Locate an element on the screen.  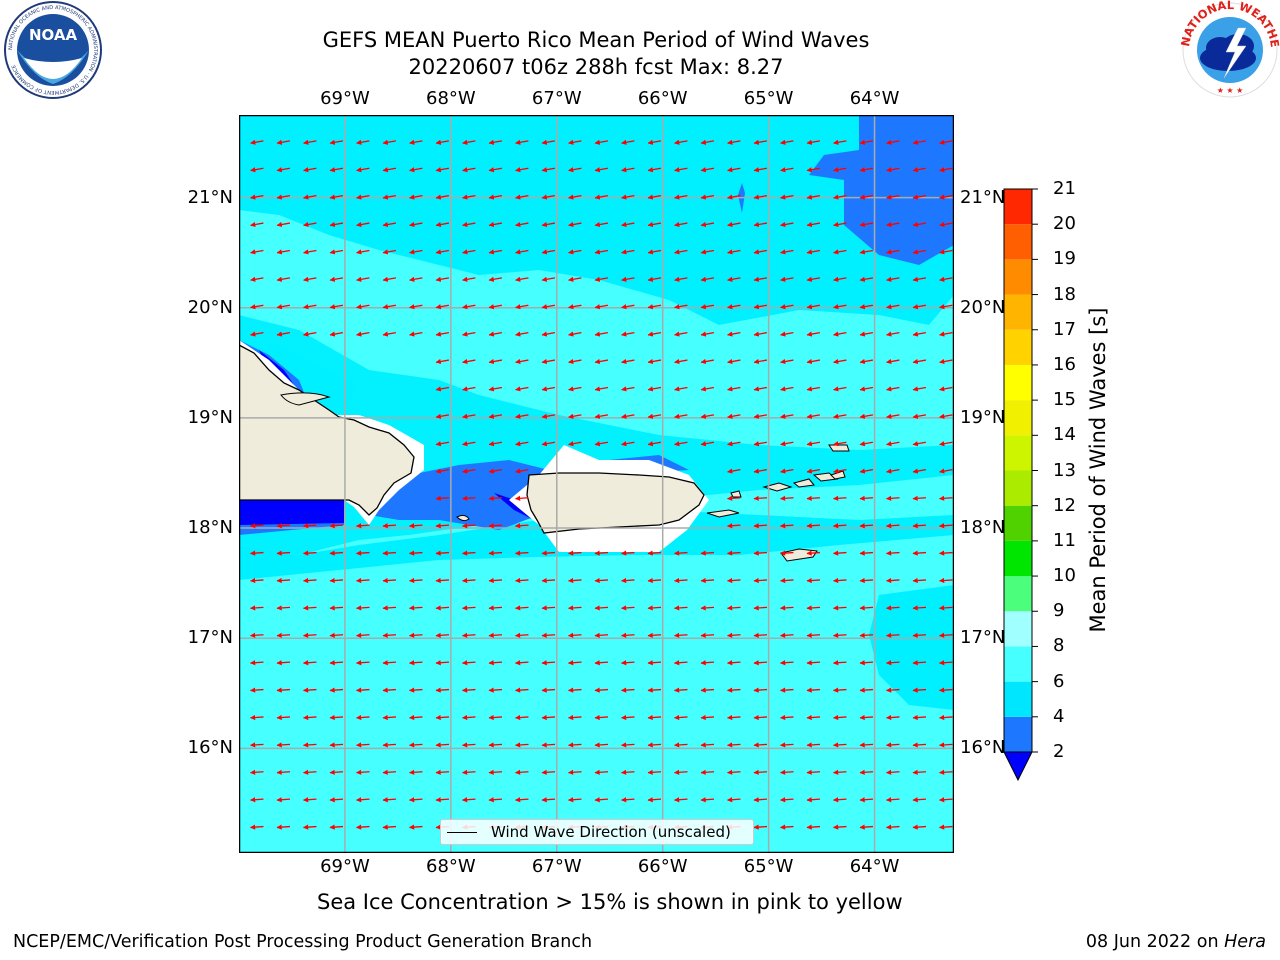
colorbar-tick-label: 19 is located at coordinates (1064, 259).